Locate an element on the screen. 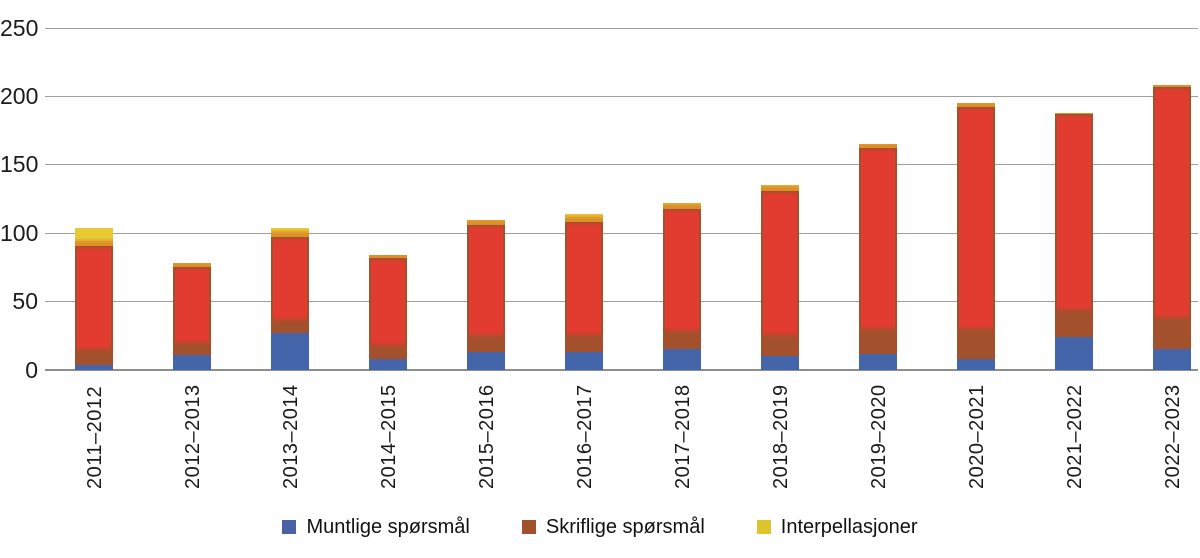 The height and width of the screenshot is (558, 1200). y-tick-label: 200 is located at coordinates (19, 95).